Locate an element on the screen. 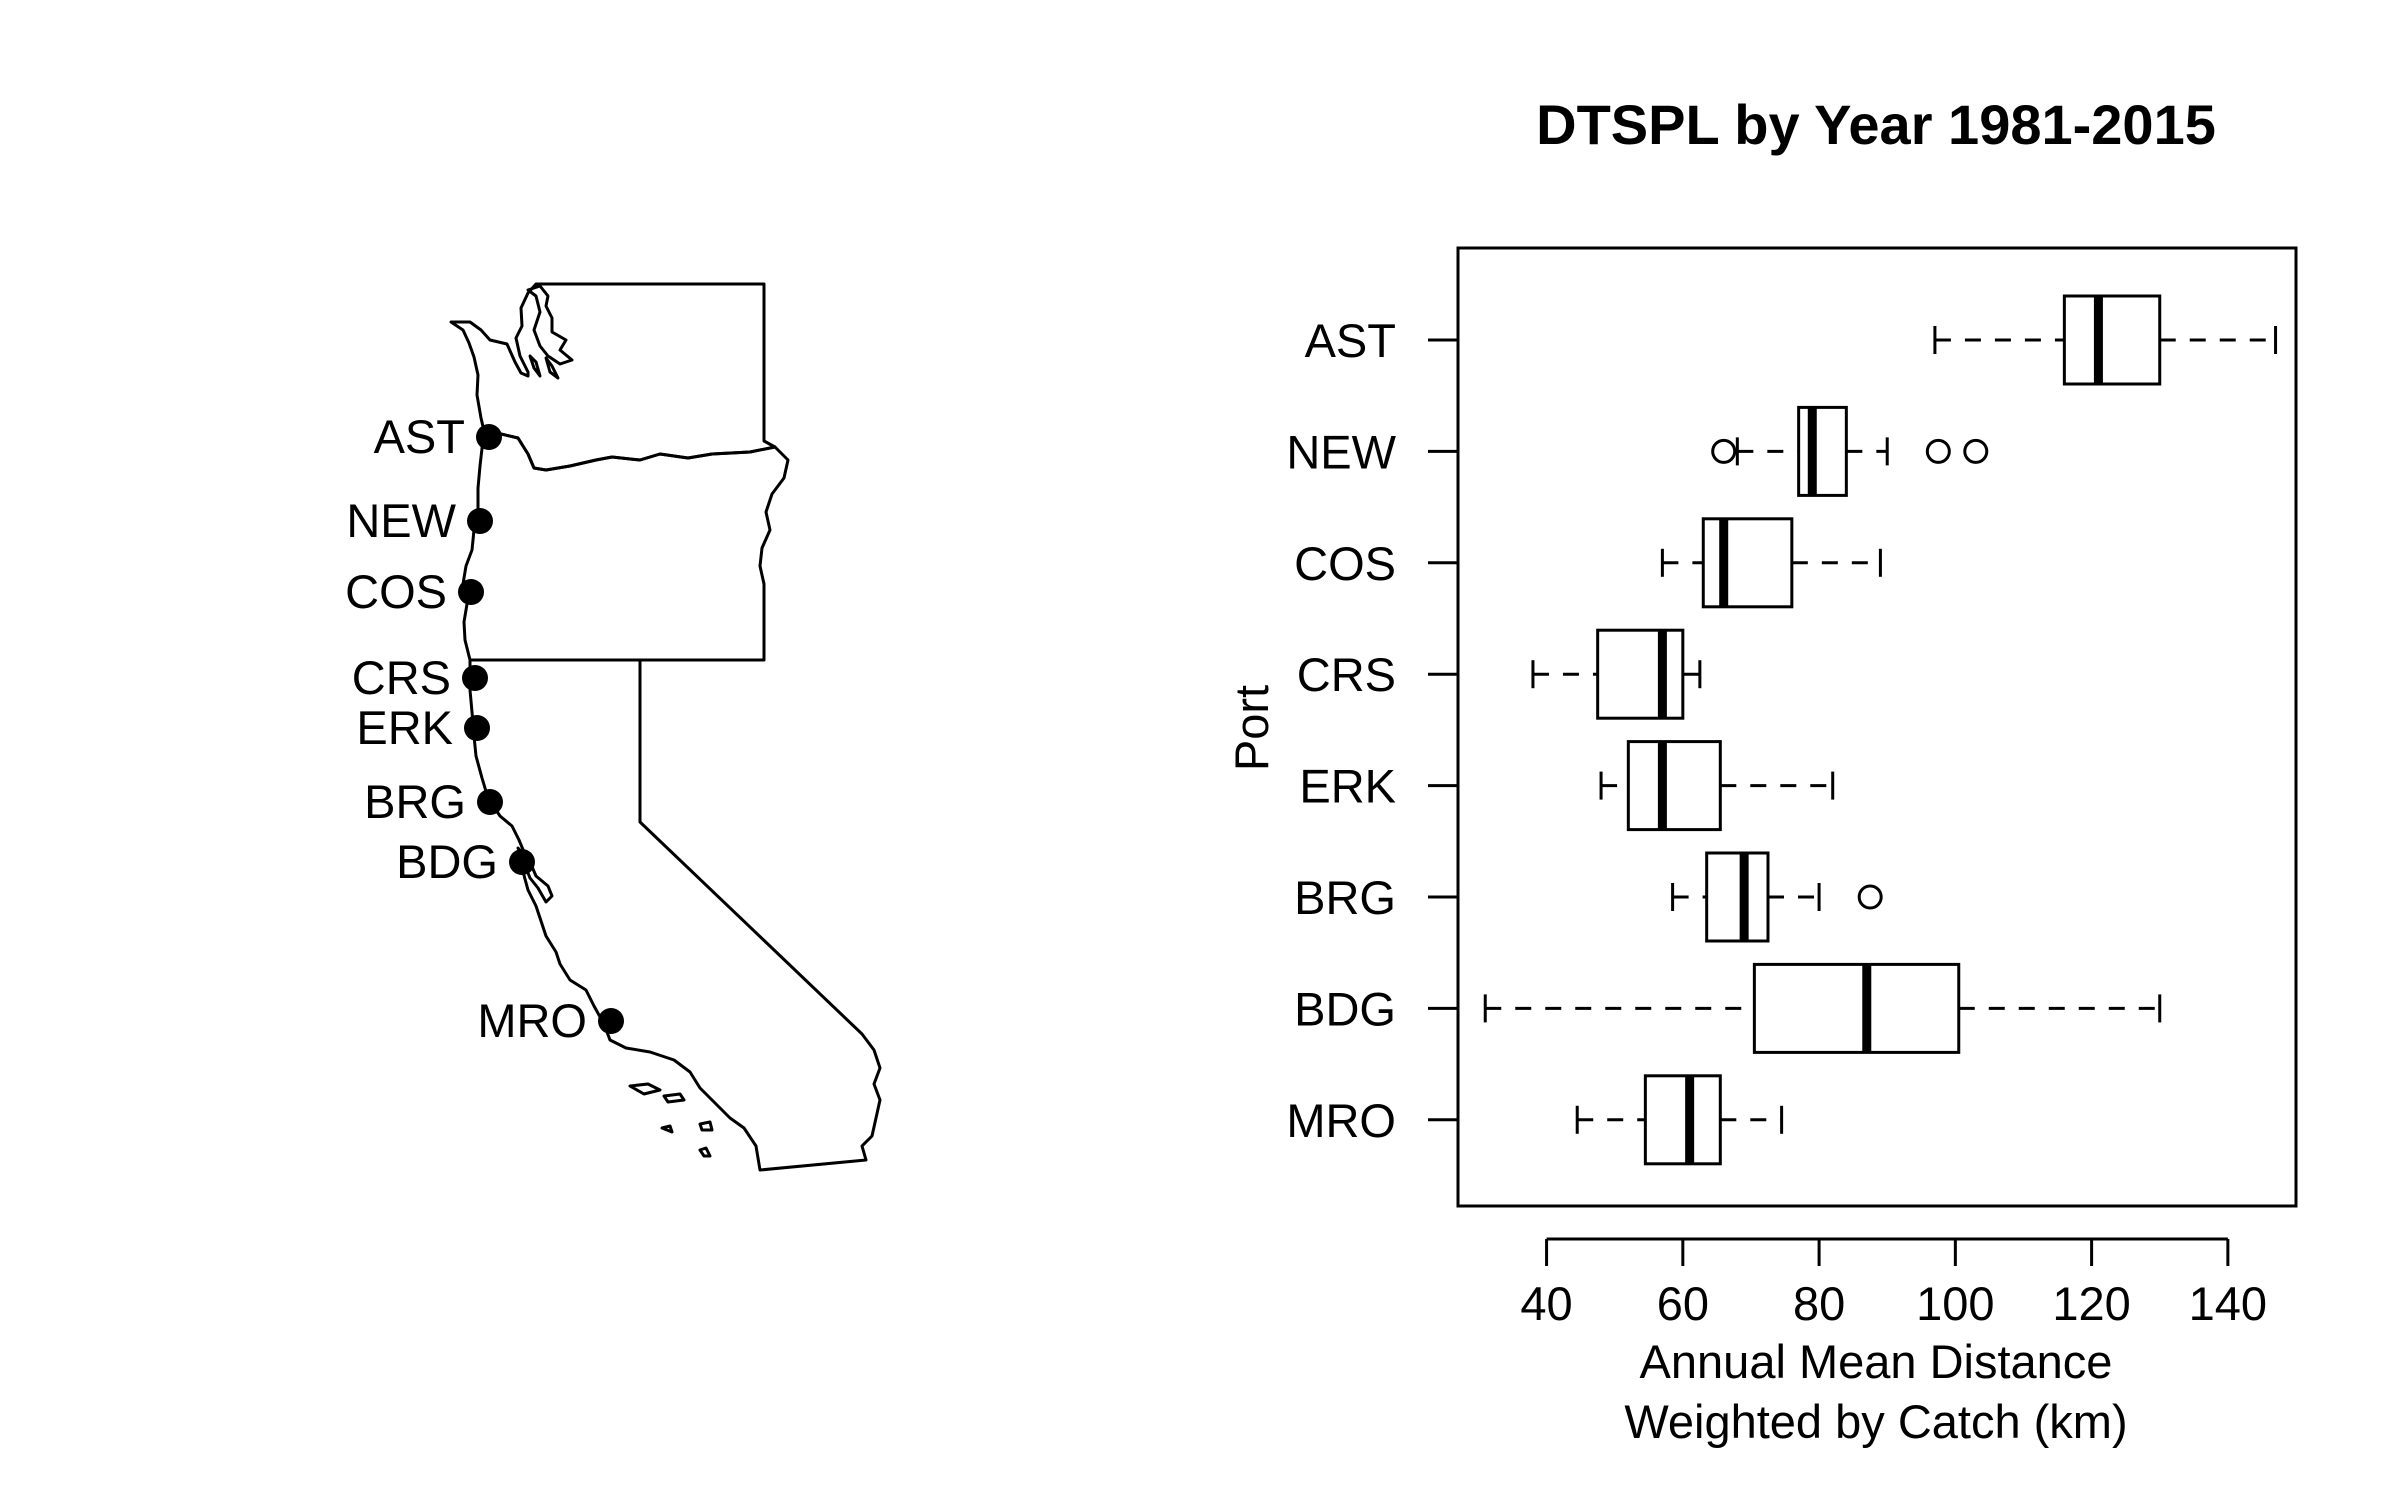 This screenshot has width=2400, height=1500. box-brg is located at coordinates (1777, 897).